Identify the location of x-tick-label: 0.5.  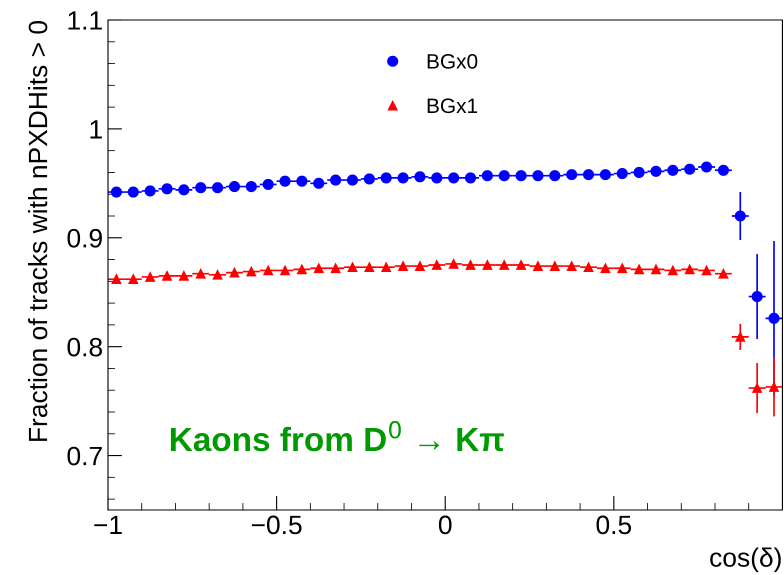
(614, 525).